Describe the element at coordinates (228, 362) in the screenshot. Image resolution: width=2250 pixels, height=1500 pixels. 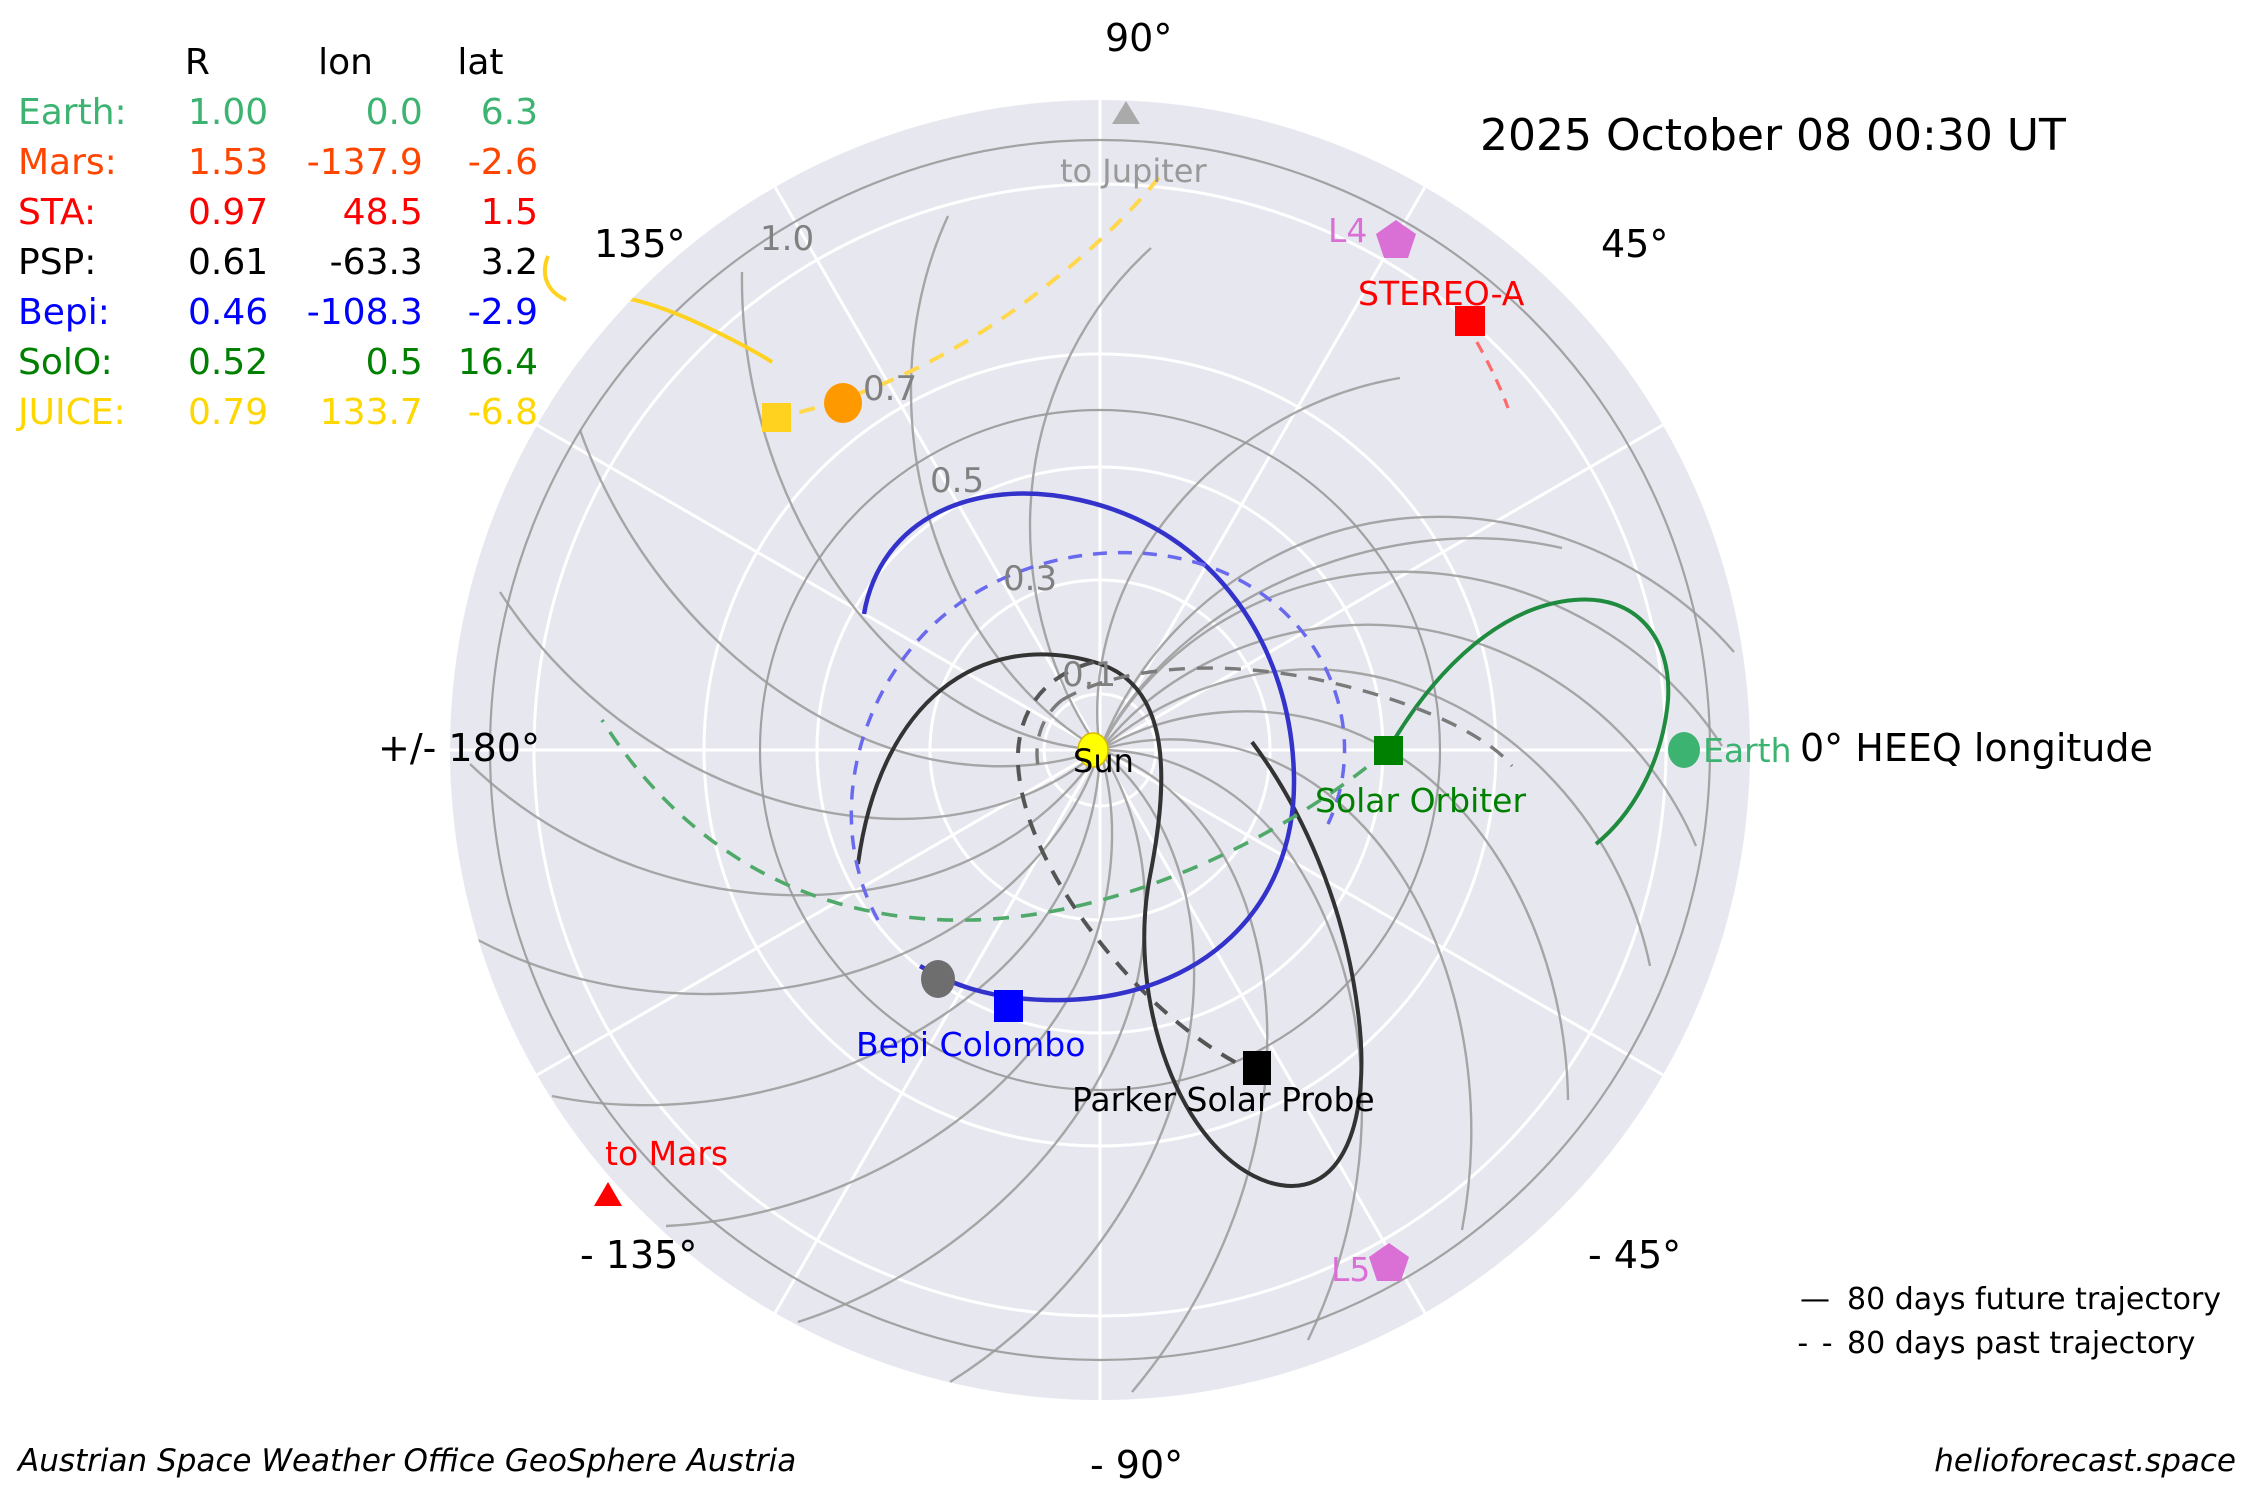
I see `cell-r: 0.52` at that location.